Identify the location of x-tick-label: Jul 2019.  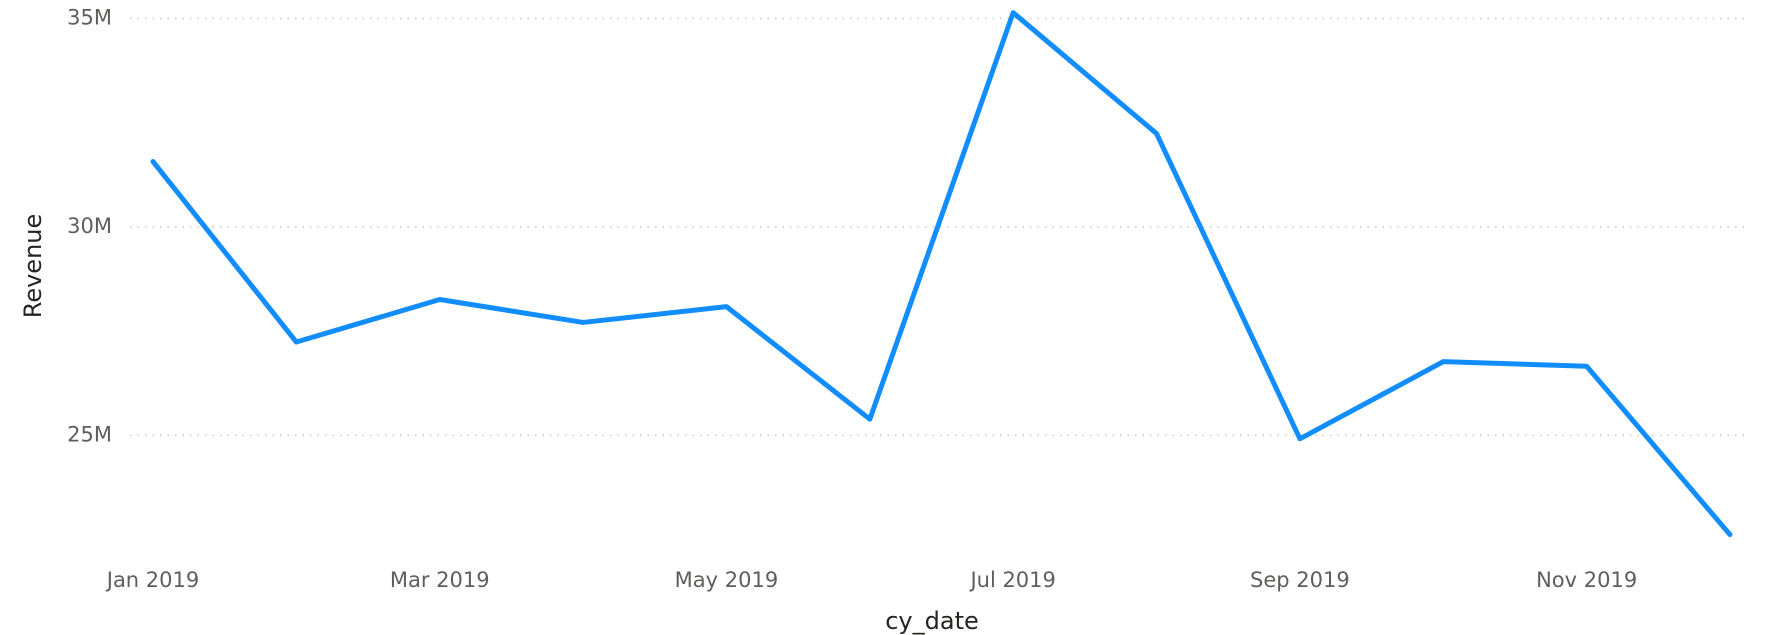
(1011, 580).